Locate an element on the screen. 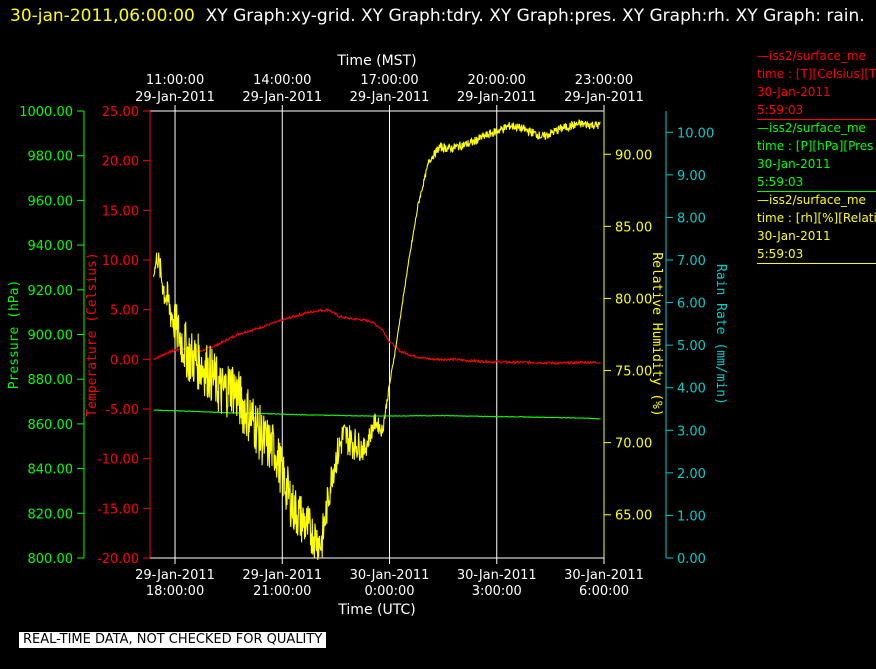 Image resolution: width=876 pixels, height=669 pixels. humidity-tick-label: 80.00 is located at coordinates (633, 299).